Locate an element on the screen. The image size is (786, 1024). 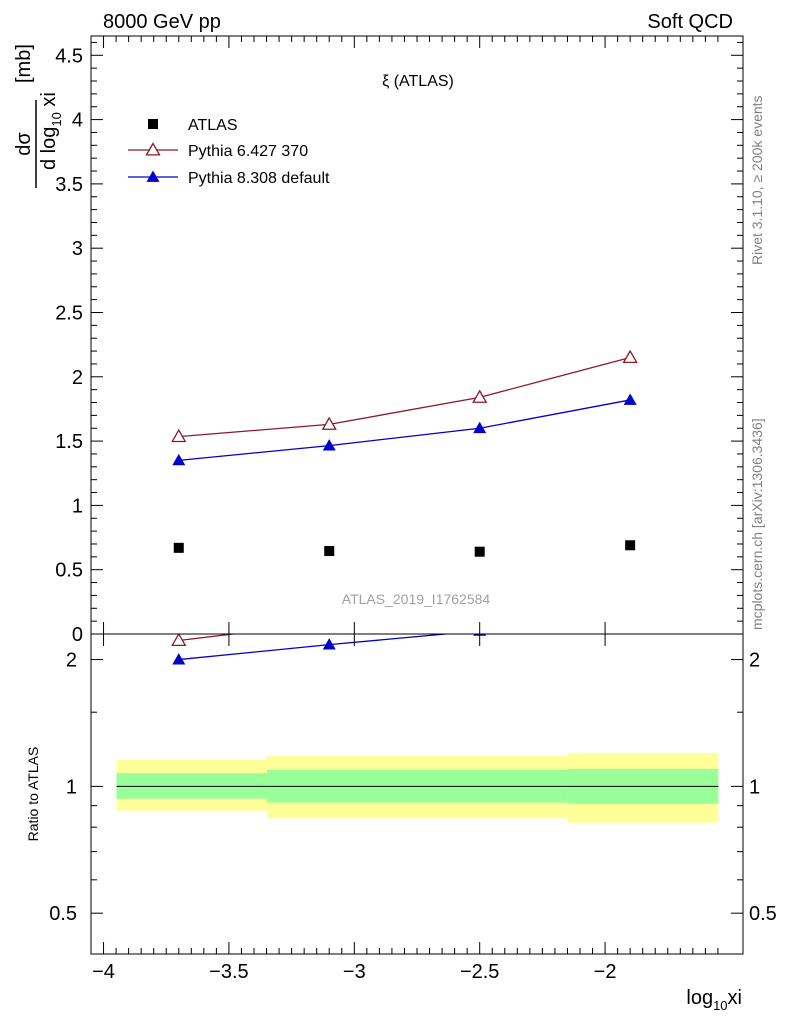
main-y-tick-label: 4.5 is located at coordinates (69, 56).